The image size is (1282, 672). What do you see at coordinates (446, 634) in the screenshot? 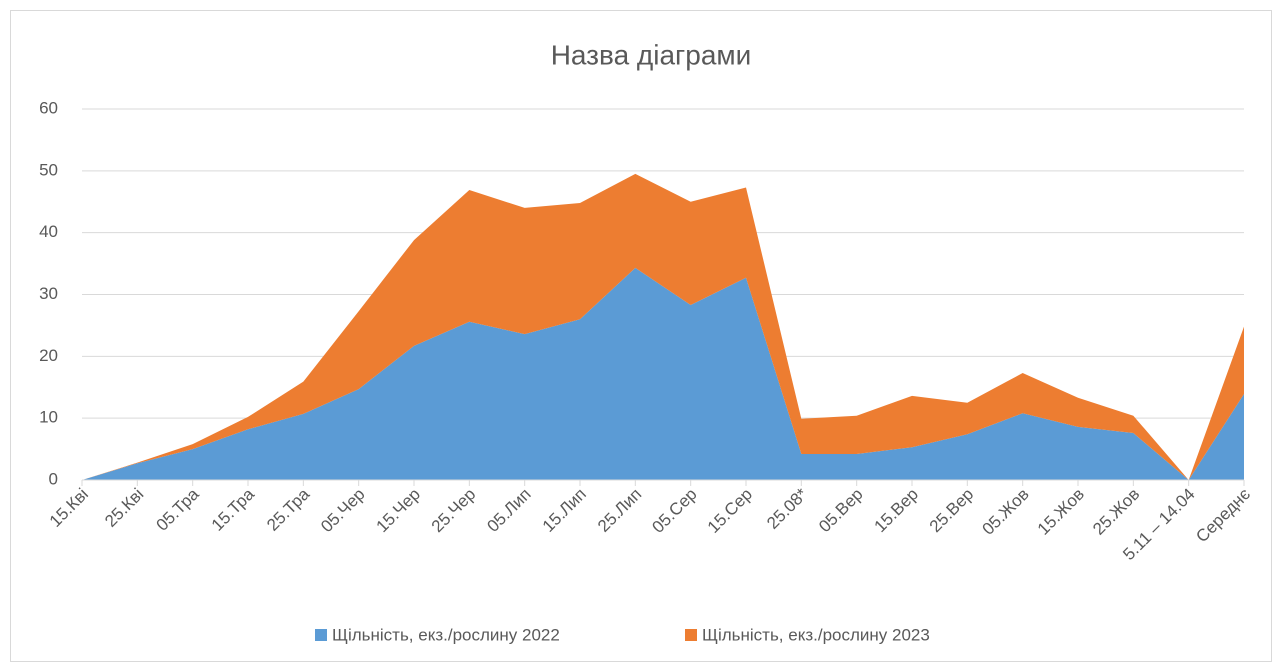
I see `legend-label: Щільність, екз./рослину 2022` at bounding box center [446, 634].